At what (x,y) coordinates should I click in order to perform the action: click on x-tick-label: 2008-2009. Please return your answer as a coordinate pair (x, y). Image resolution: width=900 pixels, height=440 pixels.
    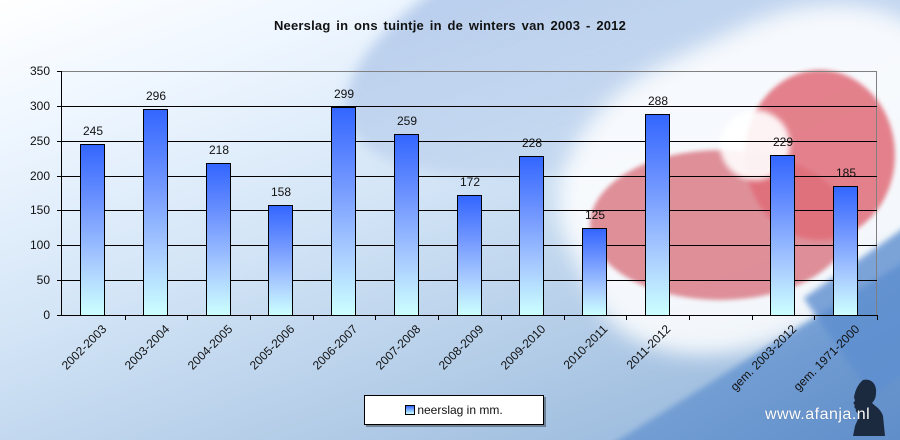
    Looking at the image, I should click on (461, 347).